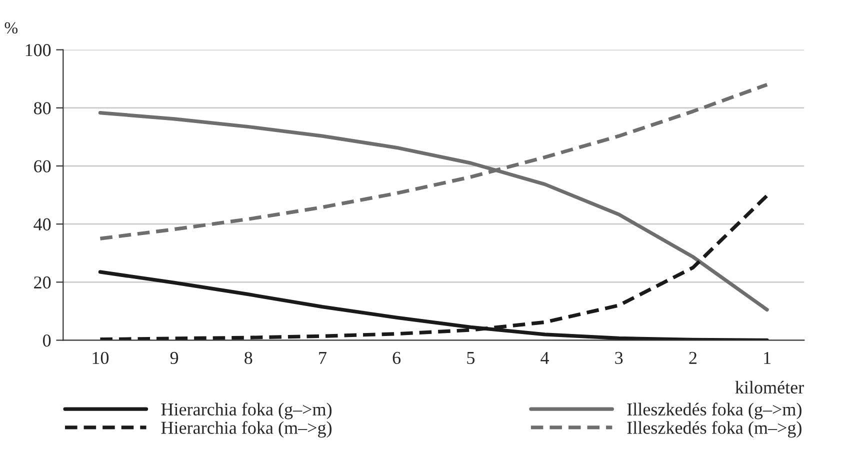 Image resolution: width=842 pixels, height=461 pixels. Describe the element at coordinates (246, 411) in the screenshot. I see `legend-label: Hierarchia foka (g–>m)` at that location.